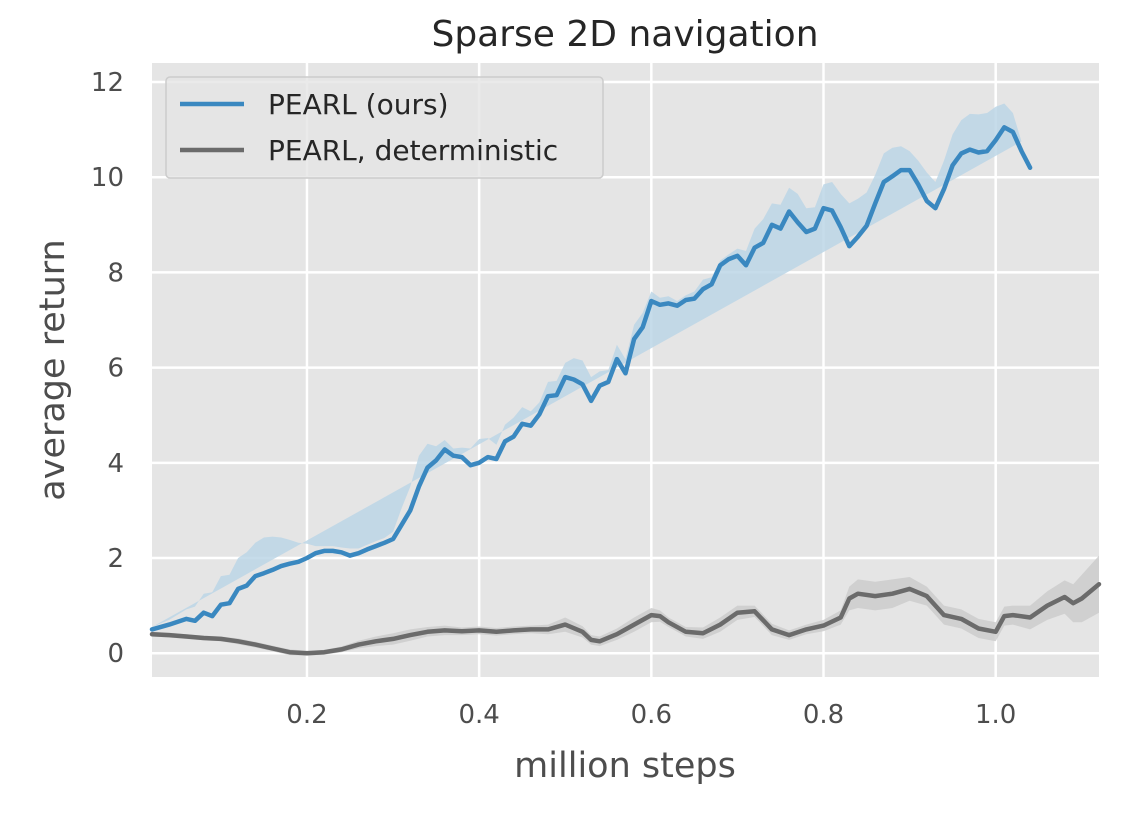  What do you see at coordinates (995, 715) in the screenshot?
I see `x-tick-label: 1.0` at bounding box center [995, 715].